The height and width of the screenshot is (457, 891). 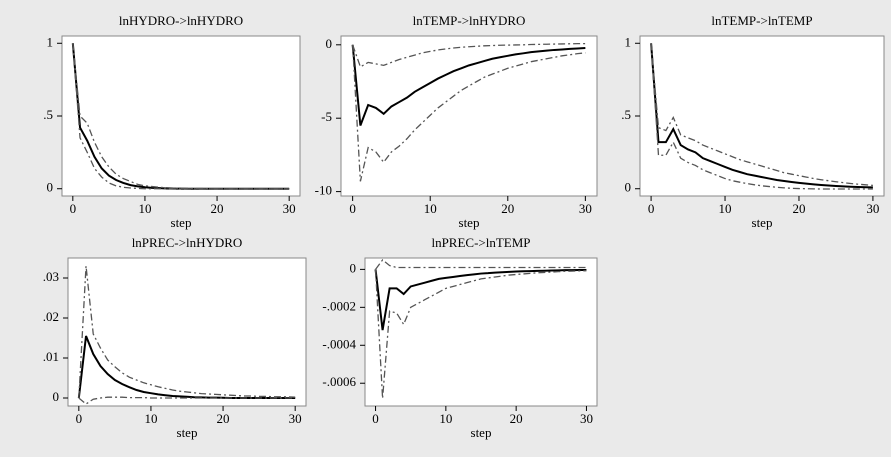 What do you see at coordinates (187, 242) in the screenshot?
I see `panel-title: lnPREC->lnHYDRO` at bounding box center [187, 242].